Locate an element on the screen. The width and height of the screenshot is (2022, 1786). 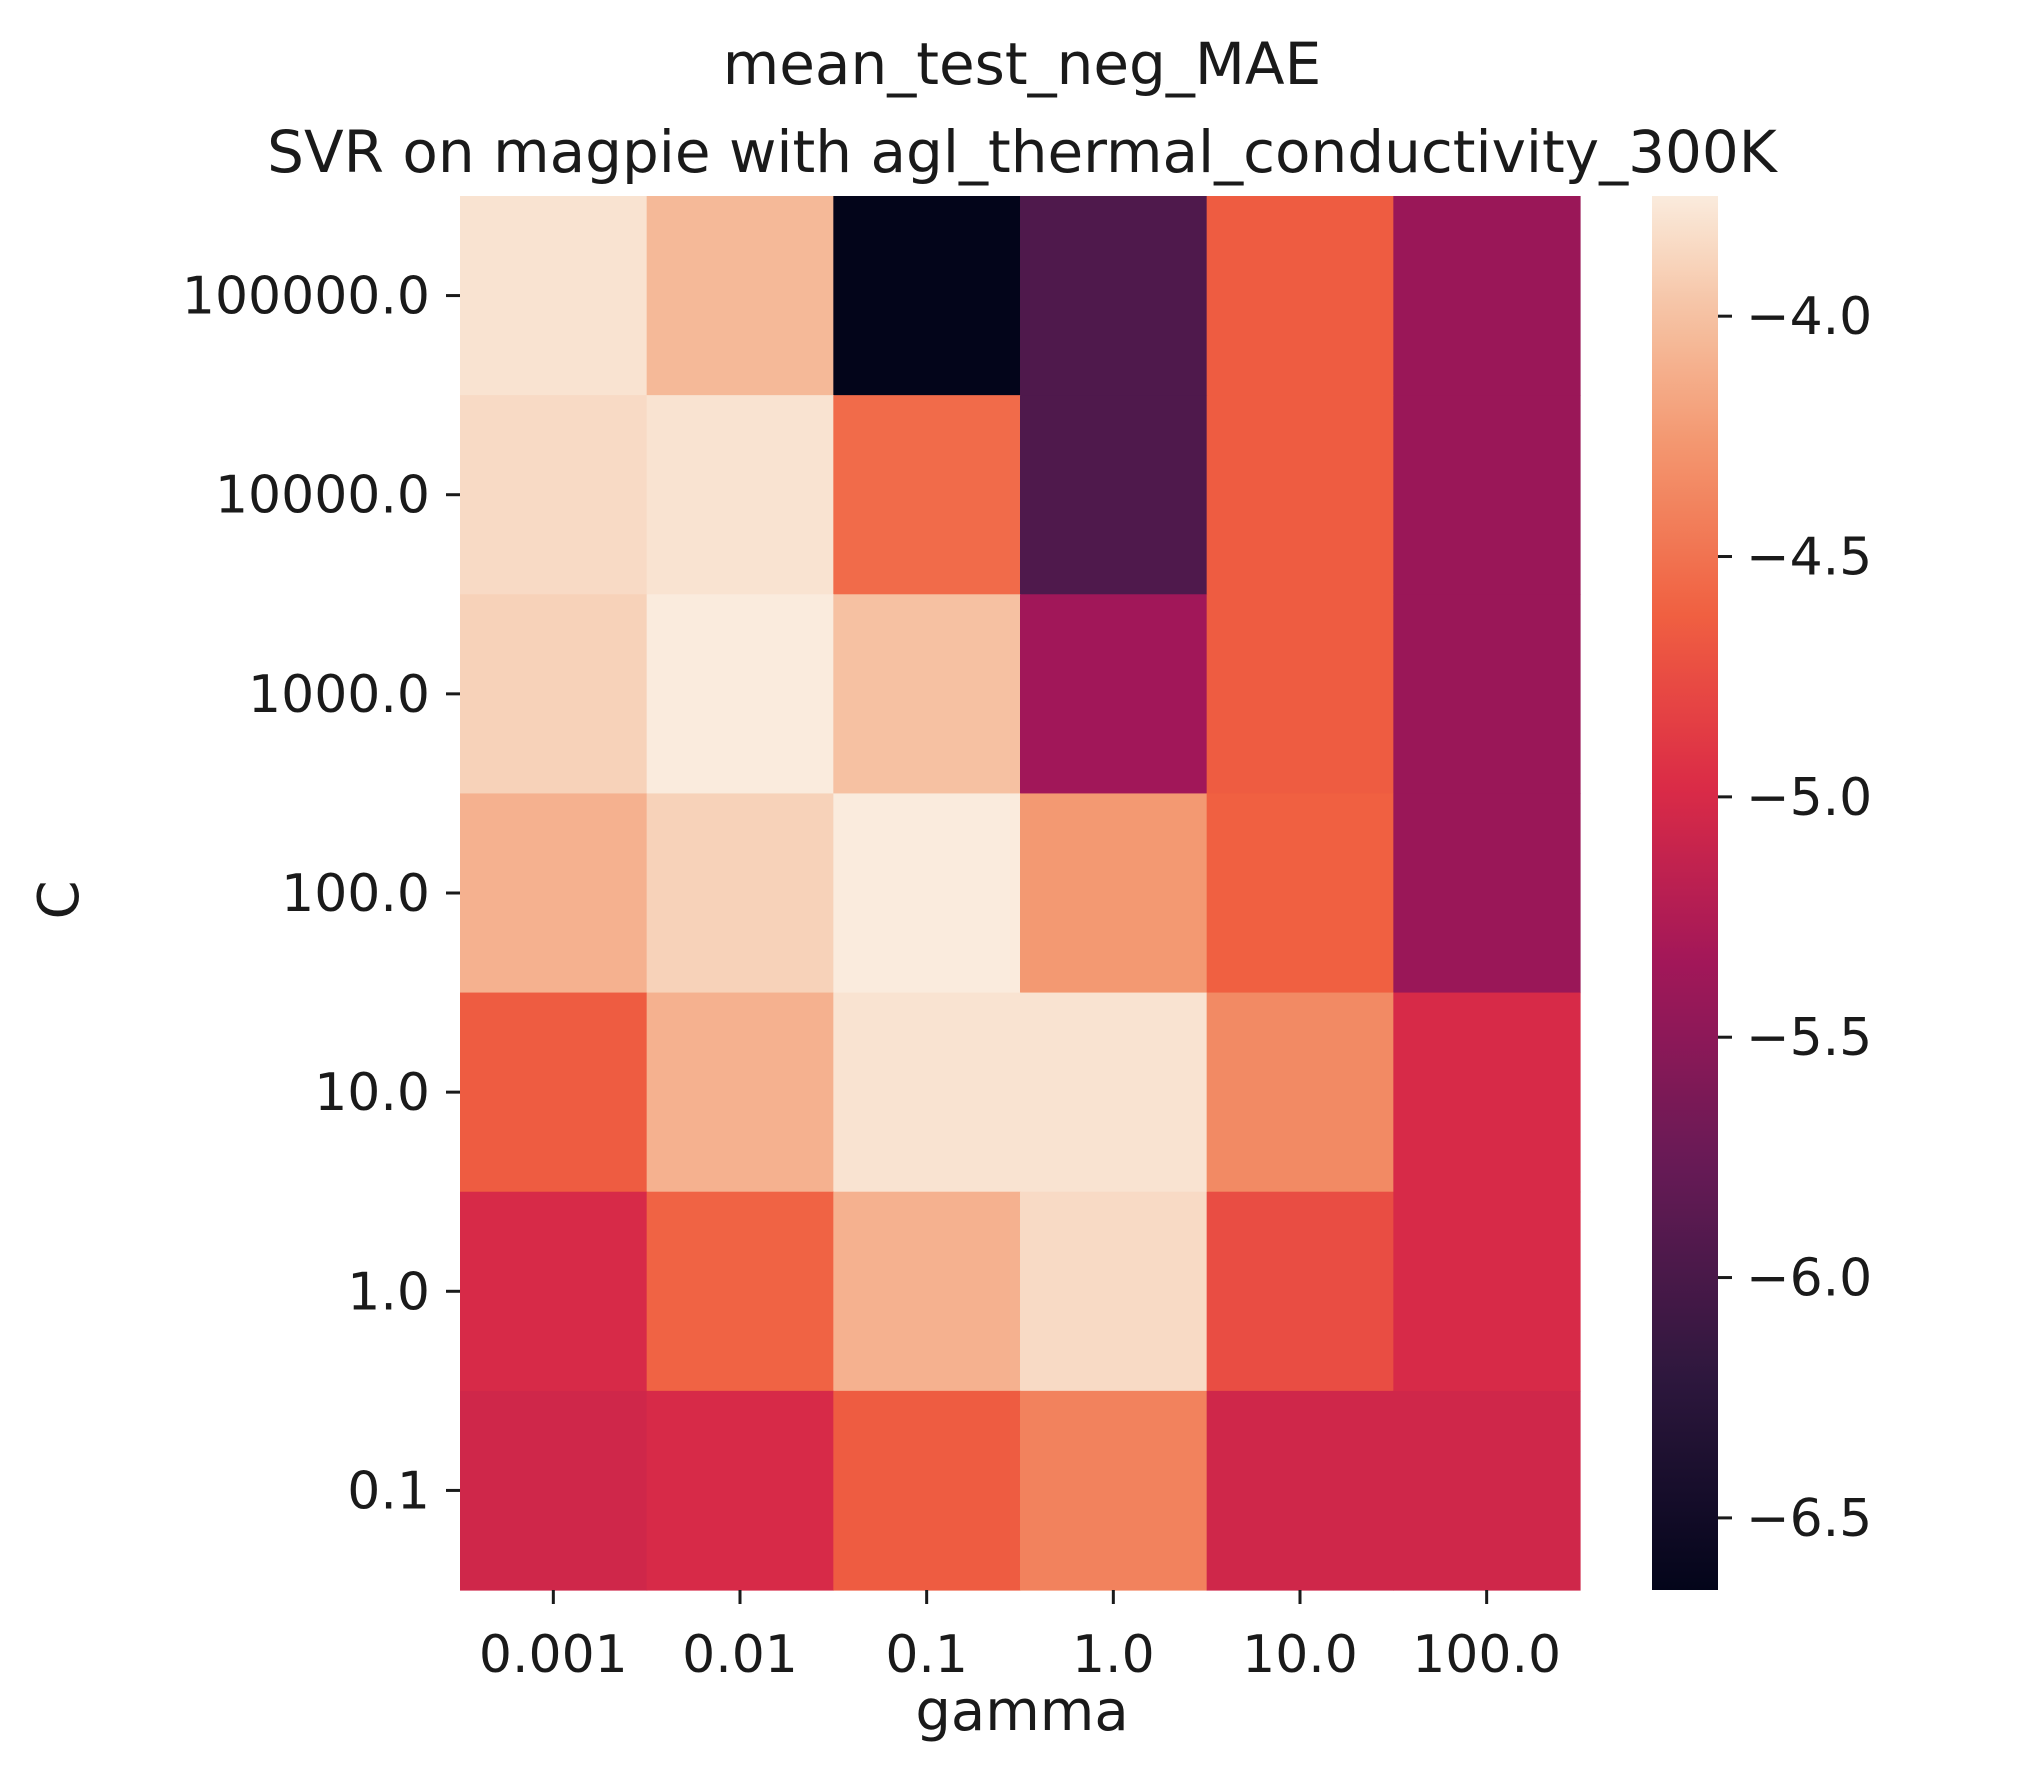
y-axis-ticks: 100000.0 10000.0 1000.0 100.0 10.0 1.0 0.1 is located at coordinates (321, 894).